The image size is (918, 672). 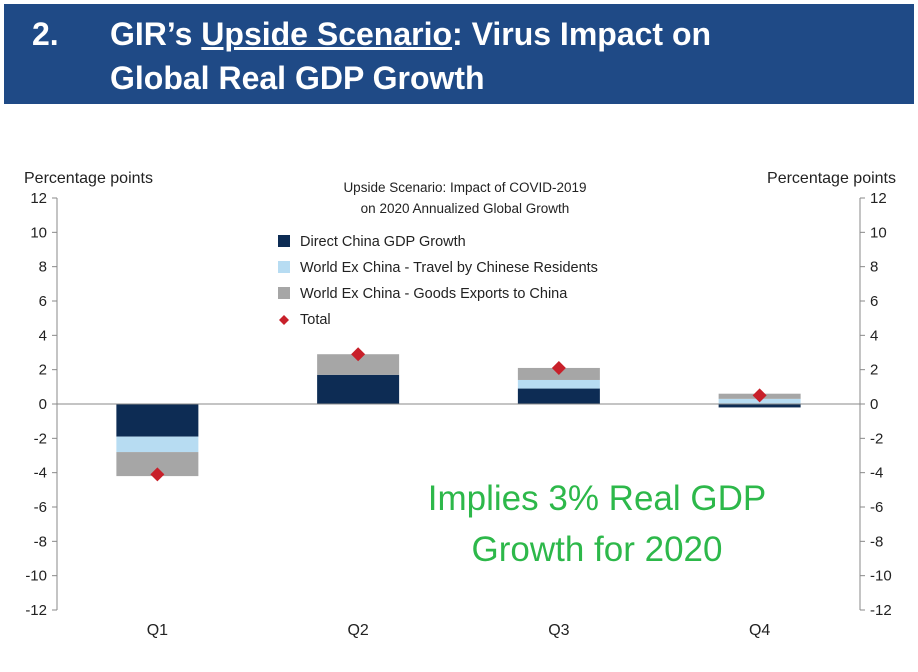 I want to click on y-tick-left: -10, so click(x=36, y=576).